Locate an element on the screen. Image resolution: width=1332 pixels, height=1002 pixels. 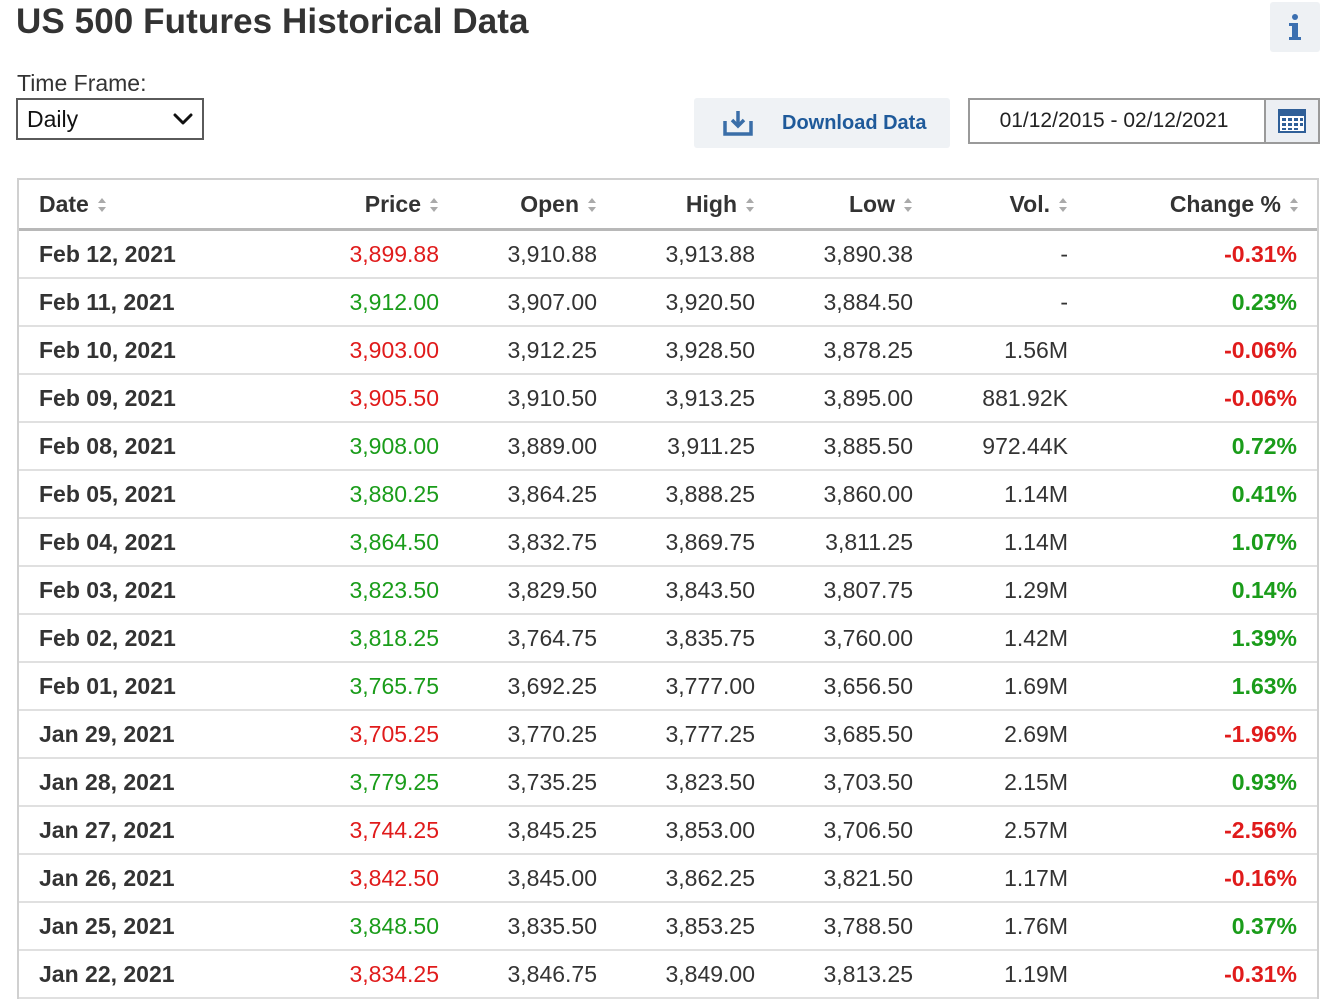
cell-high: 3,853.00 is located at coordinates (676, 830).